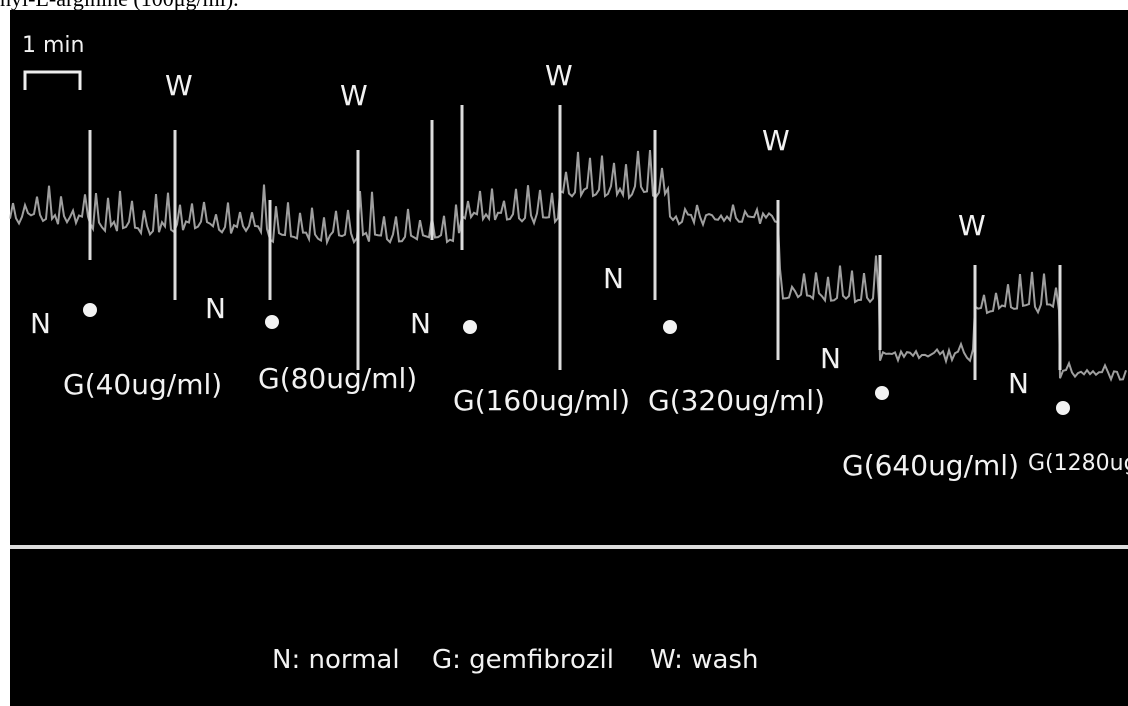 This screenshot has width=1128, height=706. What do you see at coordinates (337, 378) in the screenshot?
I see `dose-label: G(80ug/ml)` at bounding box center [337, 378].